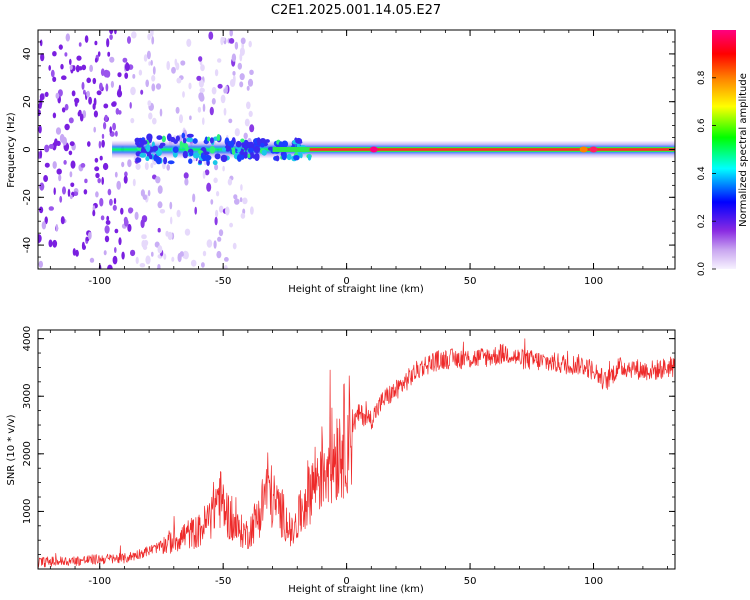 The width and height of the screenshot is (750, 600). What do you see at coordinates (702, 77) in the screenshot?
I see `colorbar-tick-label: 0.8` at bounding box center [702, 77].